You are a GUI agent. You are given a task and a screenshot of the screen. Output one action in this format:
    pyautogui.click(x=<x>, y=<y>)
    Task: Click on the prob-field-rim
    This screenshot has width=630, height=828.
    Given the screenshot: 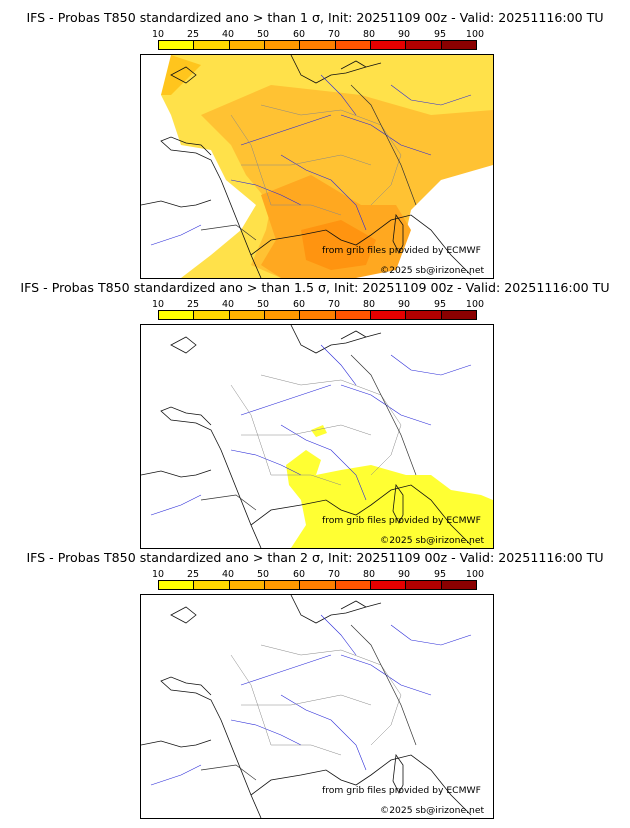 What is the action you would take?
    pyautogui.click(x=181, y=75)
    